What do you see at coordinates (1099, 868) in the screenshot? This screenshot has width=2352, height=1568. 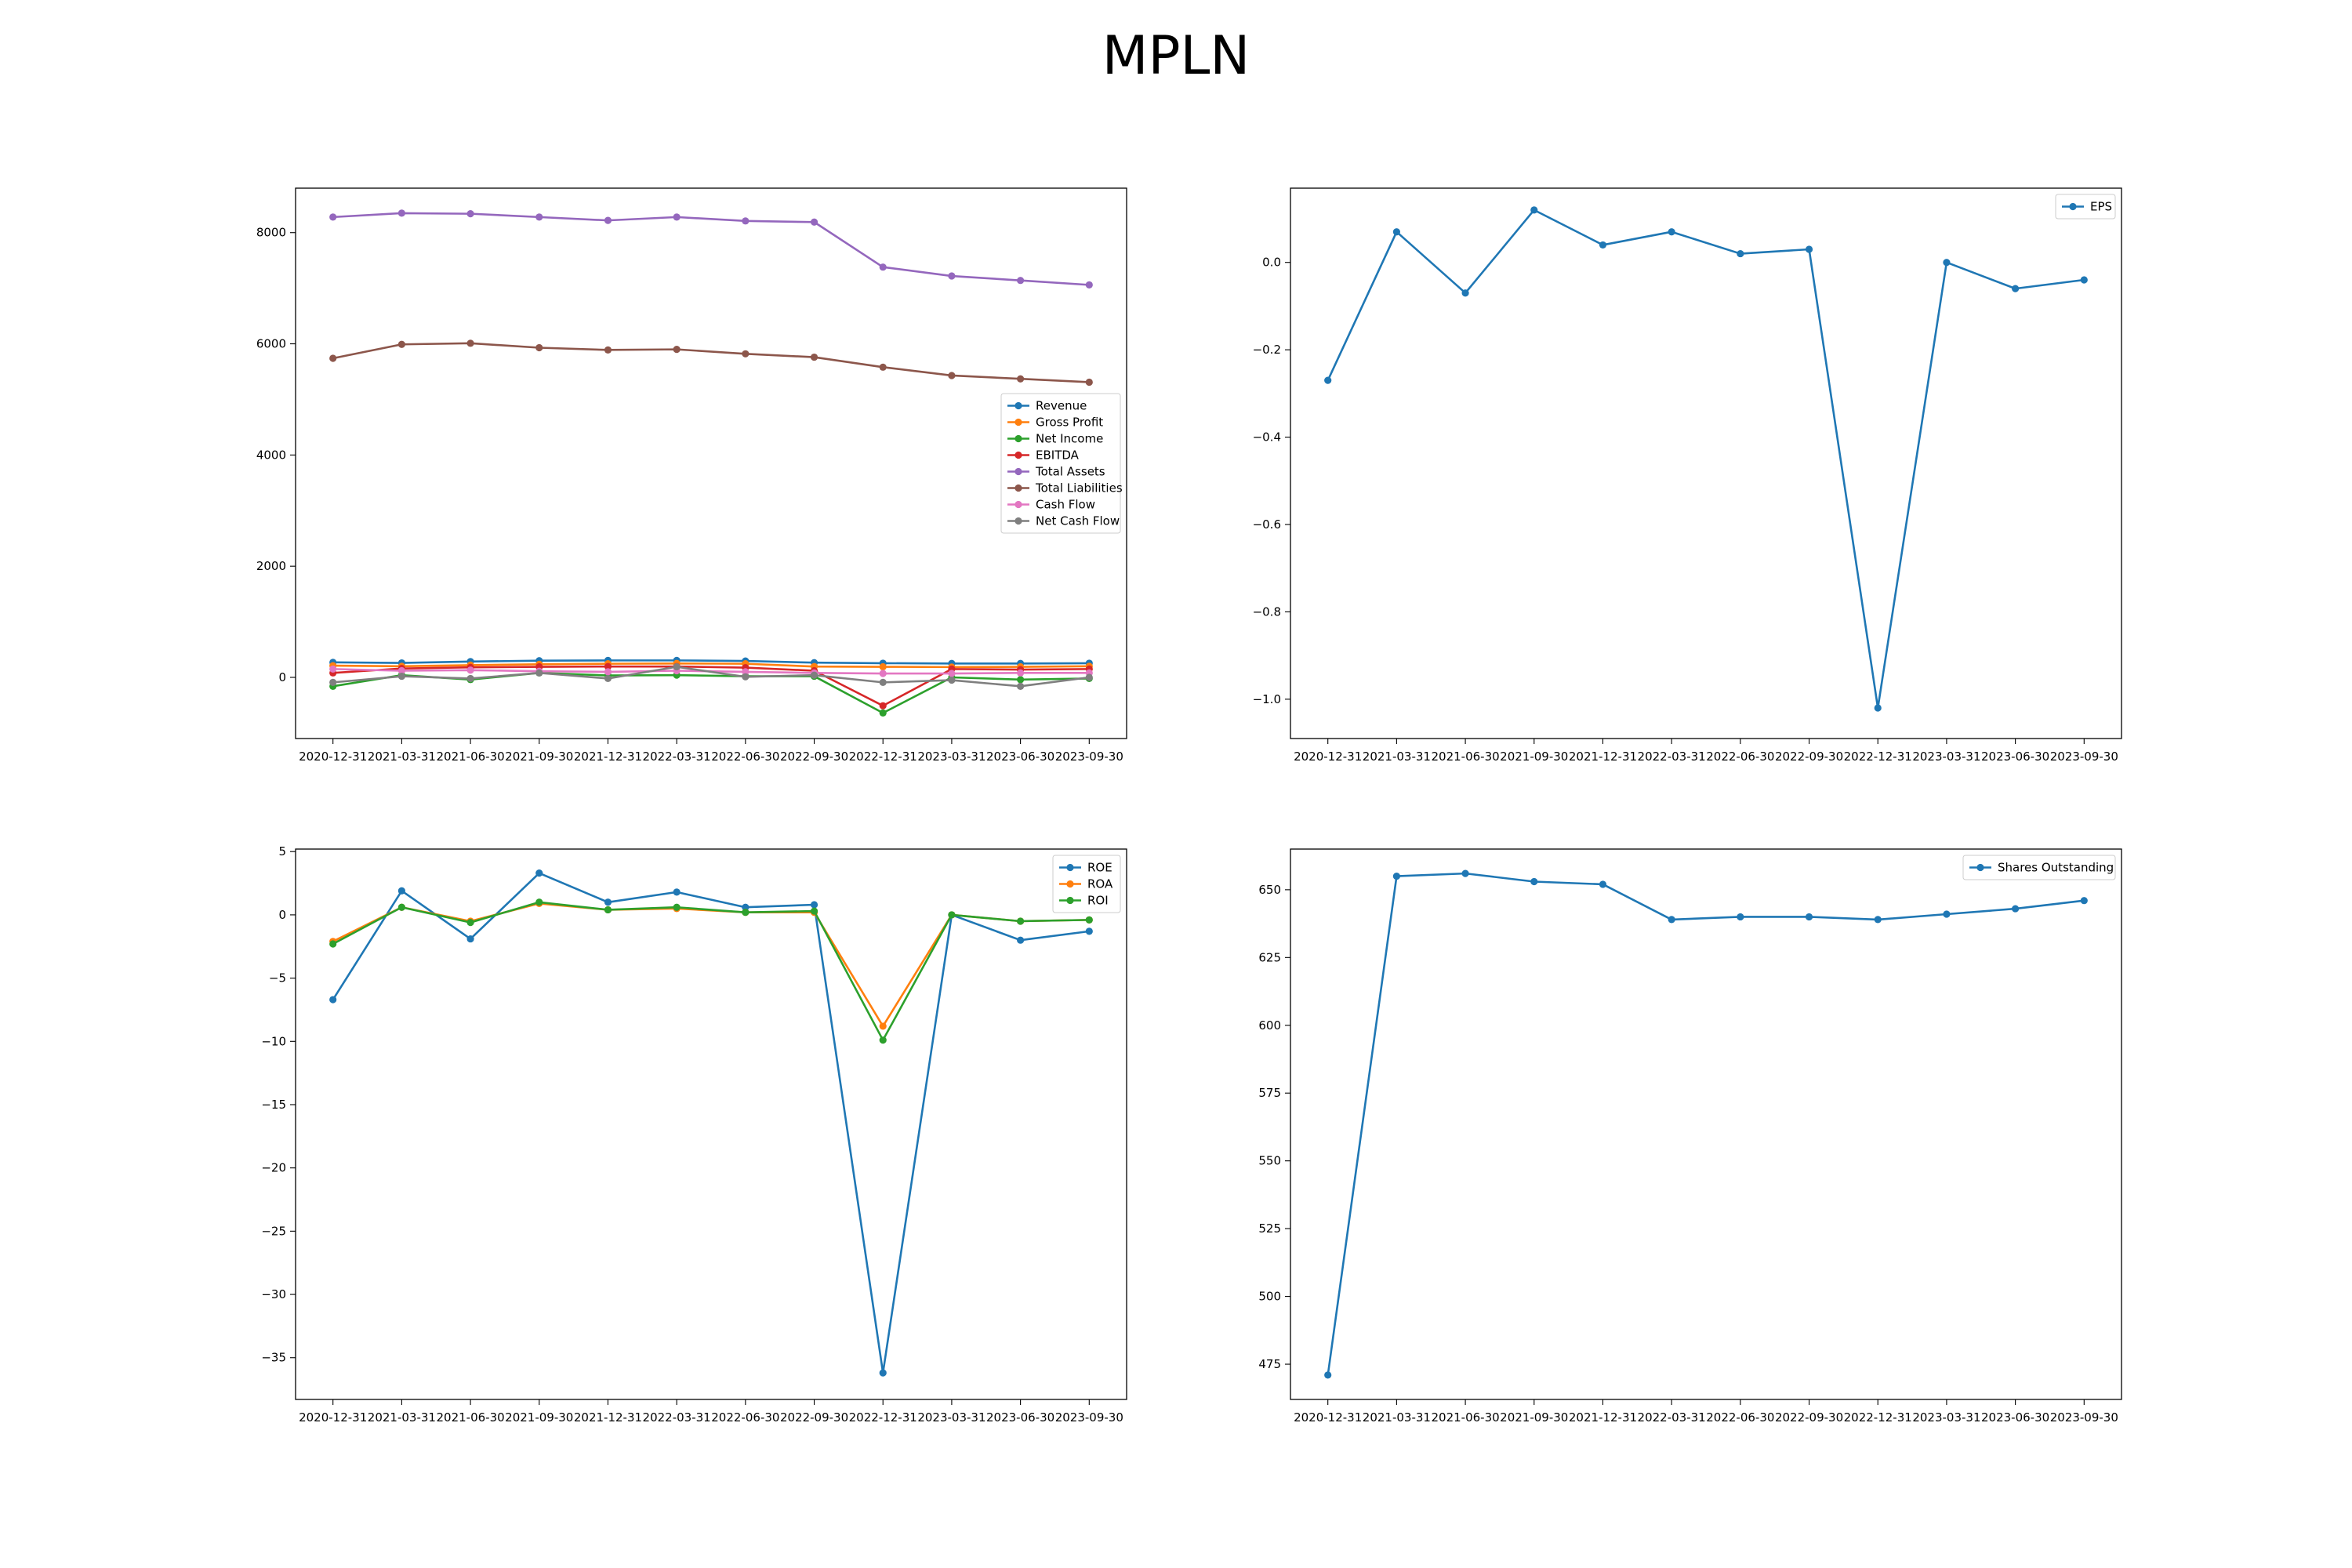 I see `legend-label: ROE` at bounding box center [1099, 868].